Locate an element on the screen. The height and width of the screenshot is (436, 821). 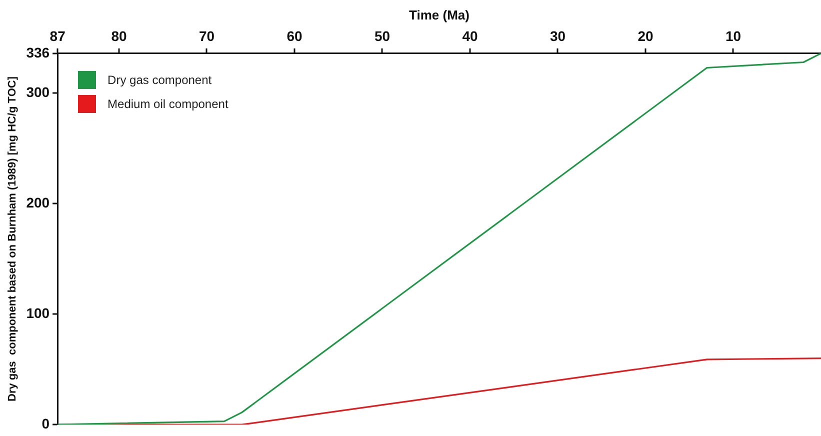
x-tick-label: 40 is located at coordinates (470, 36).